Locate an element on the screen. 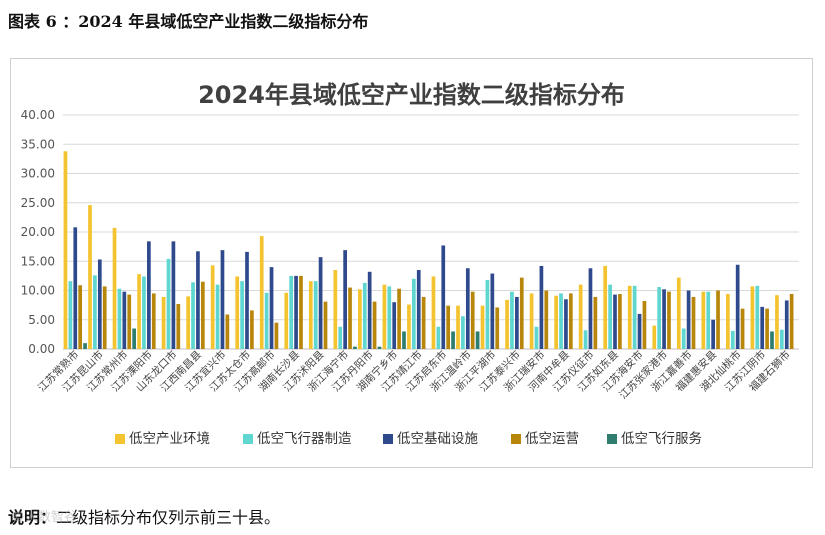 This screenshot has width=825, height=535. footnote: 说明：二级指标分布仅列示前三十县。 is located at coordinates (144, 516).